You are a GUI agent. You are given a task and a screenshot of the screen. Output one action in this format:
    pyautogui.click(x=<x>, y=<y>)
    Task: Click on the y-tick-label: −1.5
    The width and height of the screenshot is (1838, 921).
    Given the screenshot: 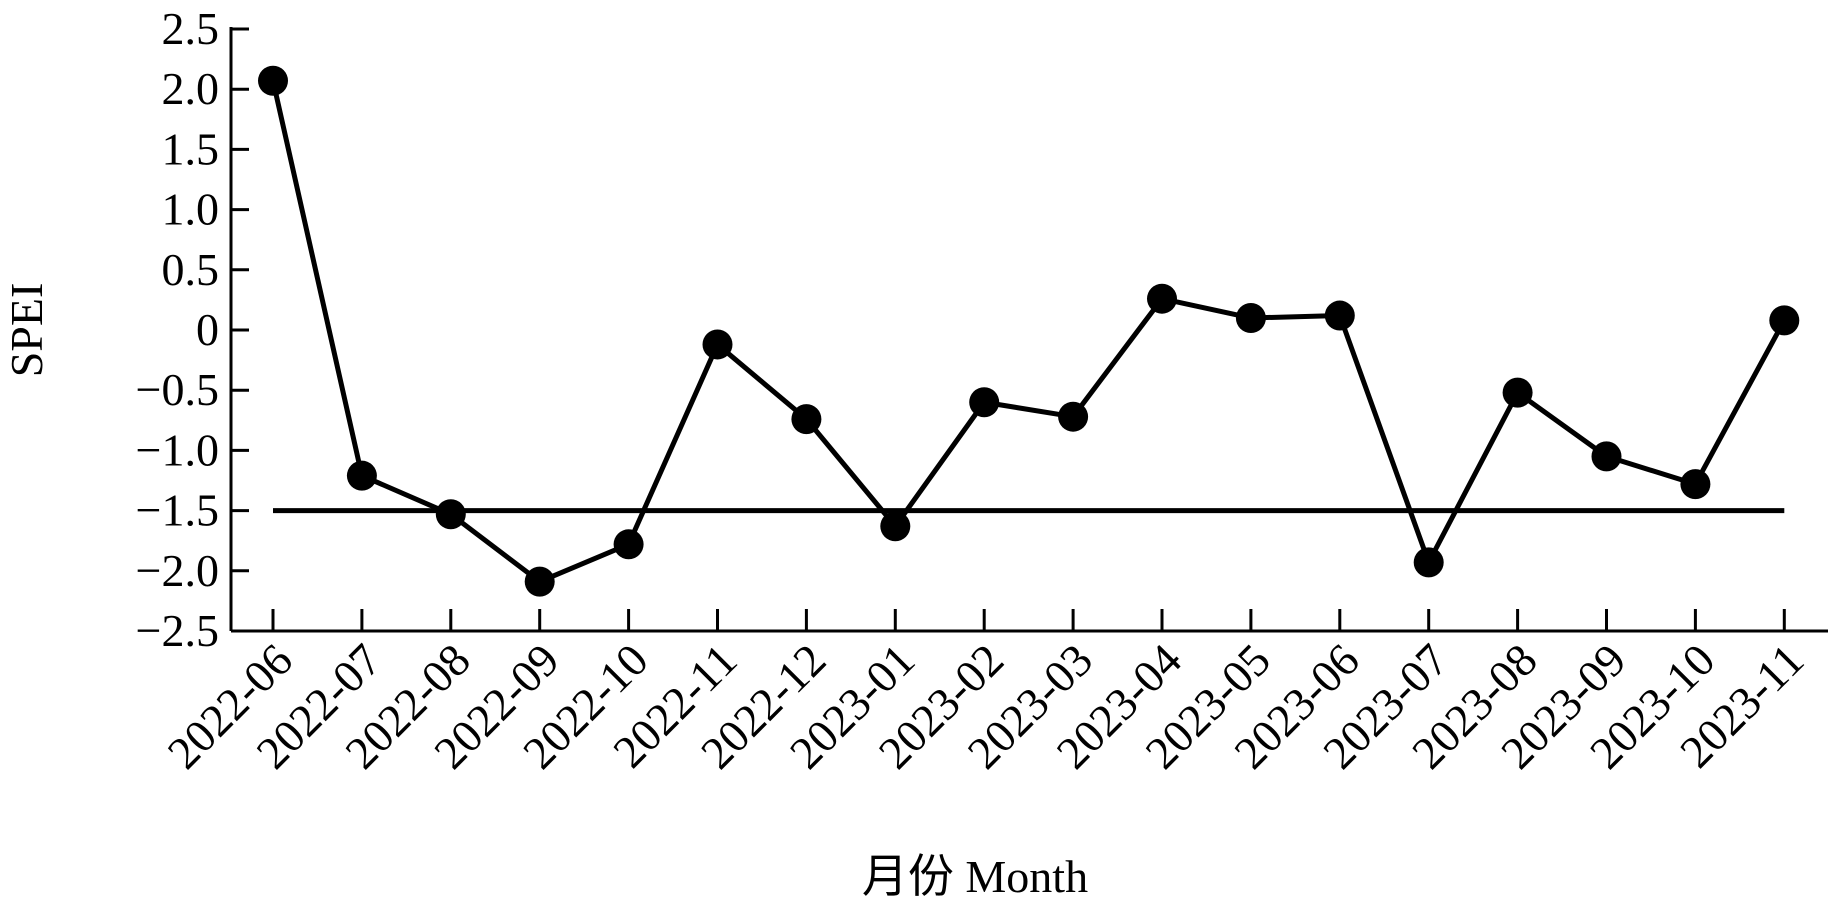 What is the action you would take?
    pyautogui.click(x=177, y=510)
    